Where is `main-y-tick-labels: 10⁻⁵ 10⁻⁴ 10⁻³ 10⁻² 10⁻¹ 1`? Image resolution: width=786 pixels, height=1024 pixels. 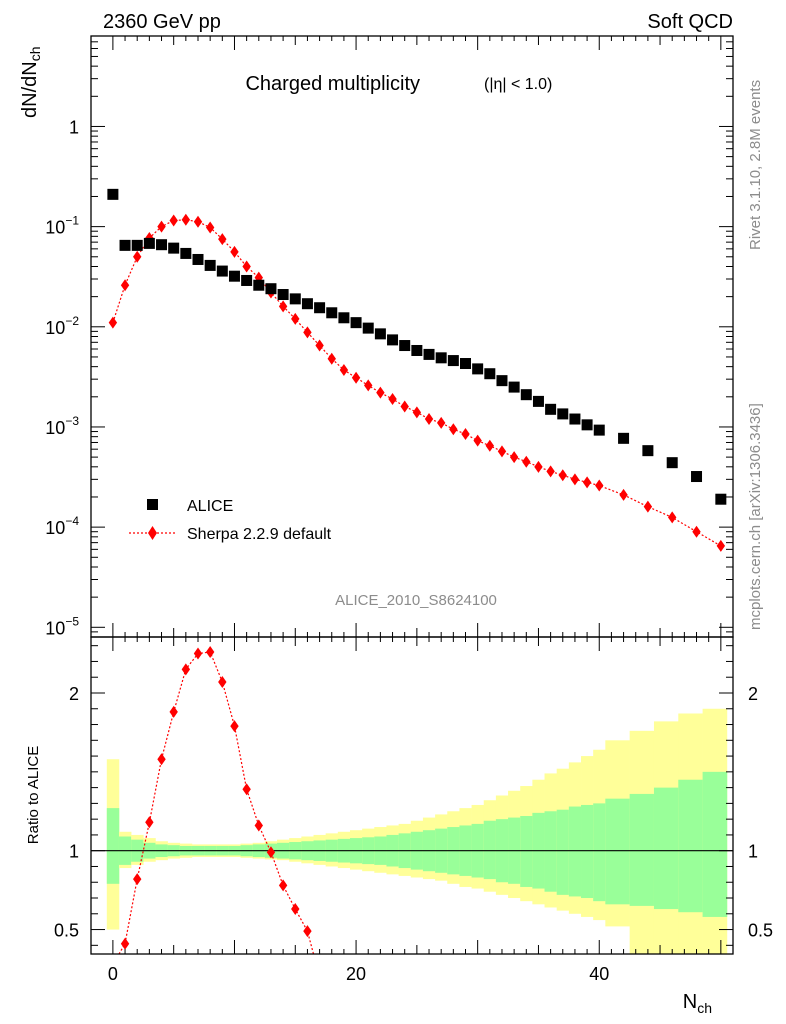 main-y-tick-labels: 10⁻⁵ 10⁻⁴ 10⁻³ 10⁻² 10⁻¹ 1 is located at coordinates (62, 377).